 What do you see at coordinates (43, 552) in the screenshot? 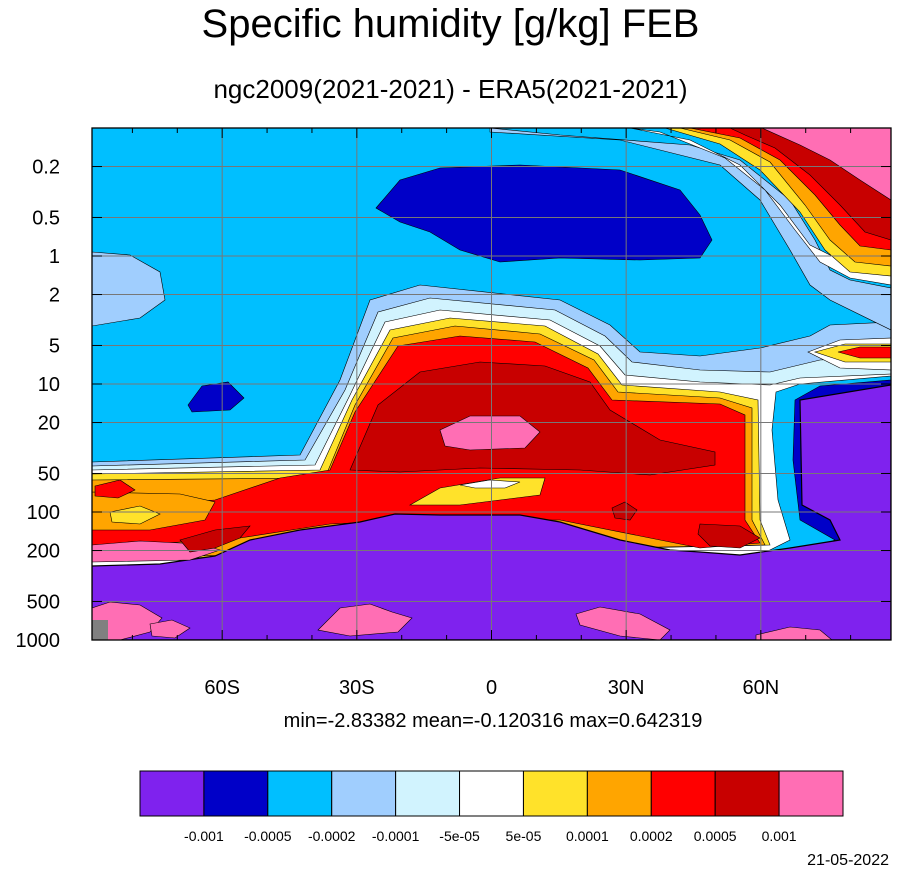
I see `y-tick-label: 200` at bounding box center [43, 552].